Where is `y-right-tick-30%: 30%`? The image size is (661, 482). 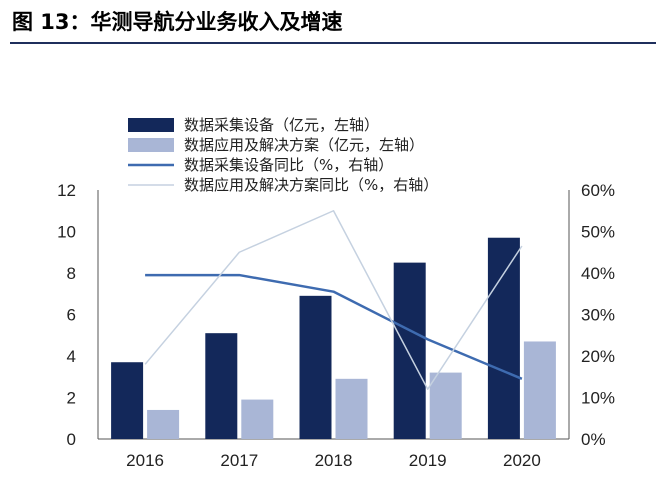
y-right-tick-30%: 30% is located at coordinates (598, 315).